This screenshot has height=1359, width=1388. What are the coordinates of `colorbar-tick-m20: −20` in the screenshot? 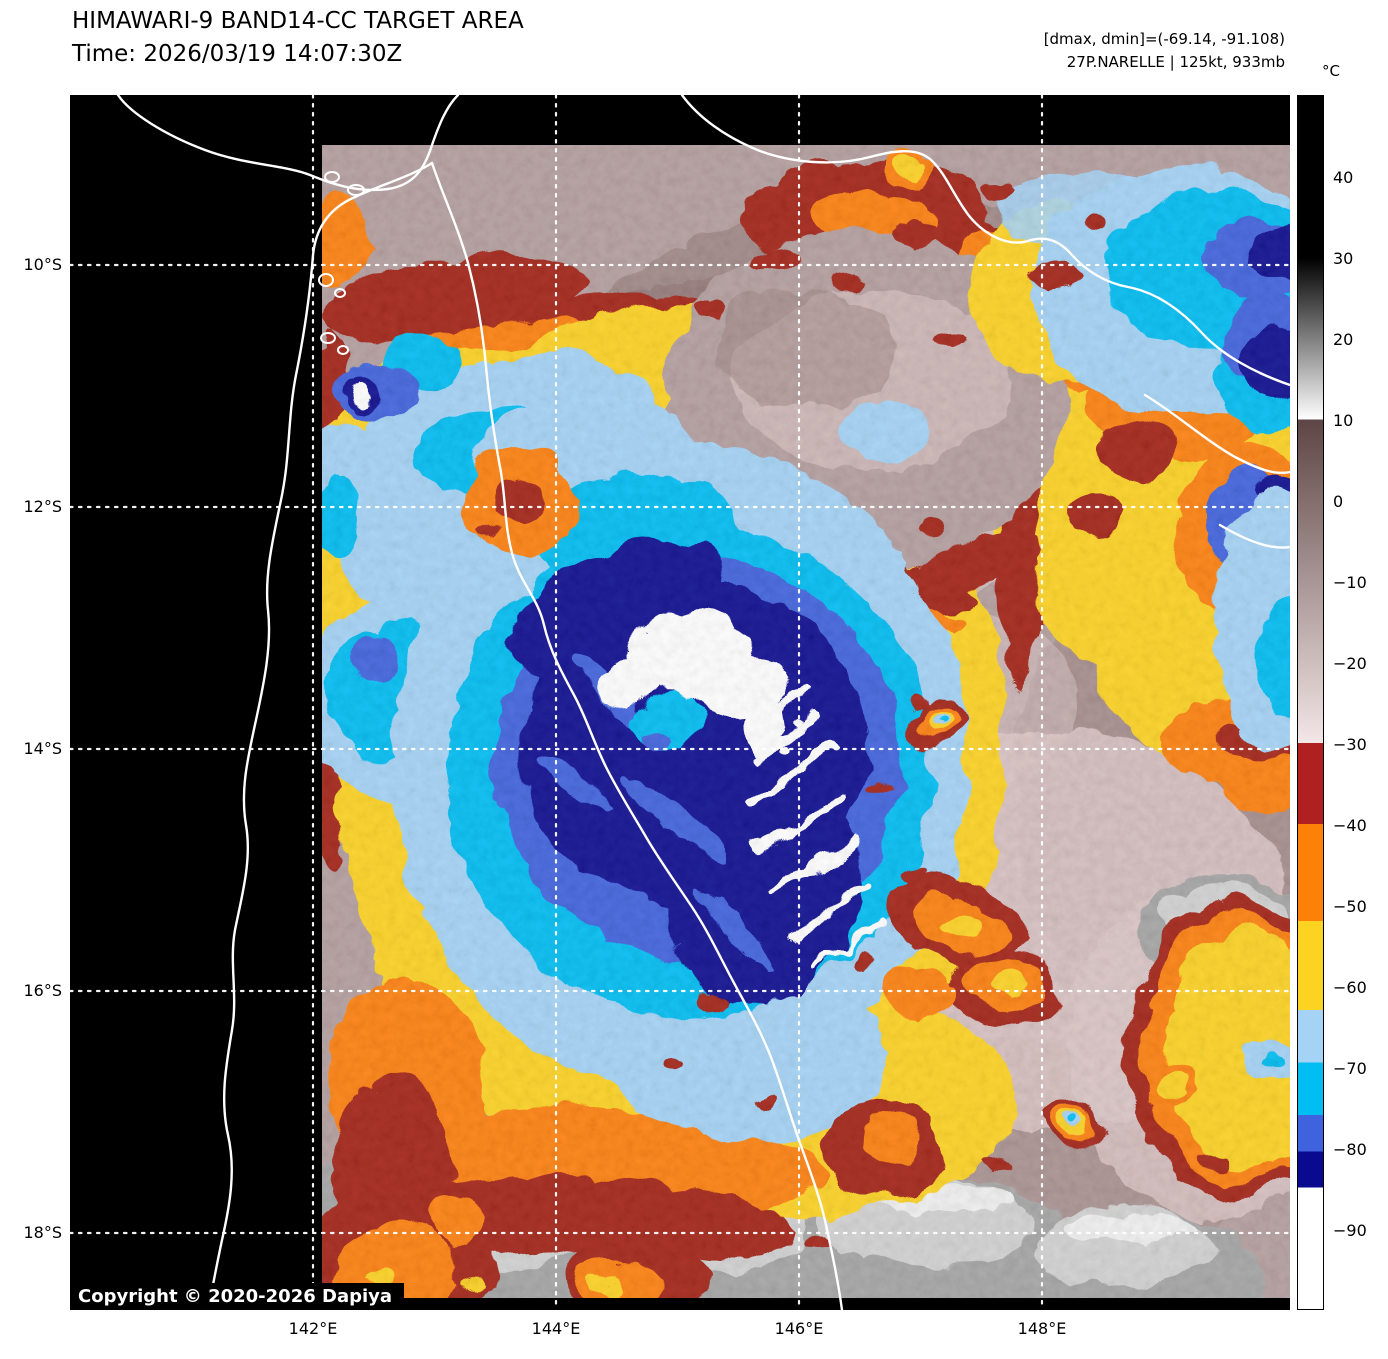 It's located at (1350, 663).